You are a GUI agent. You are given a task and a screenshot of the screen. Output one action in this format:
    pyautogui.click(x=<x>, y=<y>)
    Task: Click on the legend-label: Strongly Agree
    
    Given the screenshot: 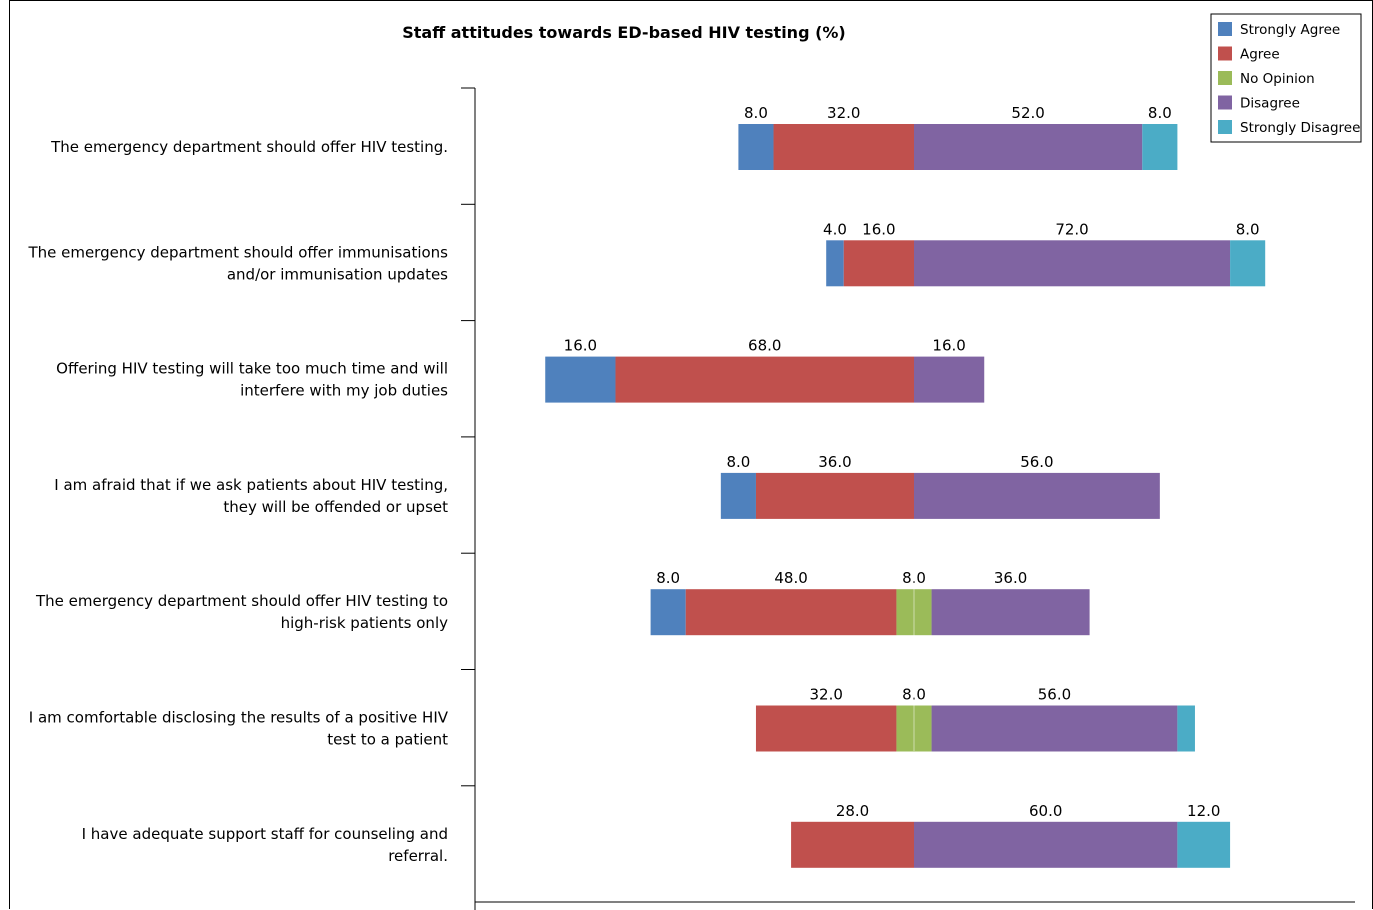 What is the action you would take?
    pyautogui.click(x=1290, y=30)
    